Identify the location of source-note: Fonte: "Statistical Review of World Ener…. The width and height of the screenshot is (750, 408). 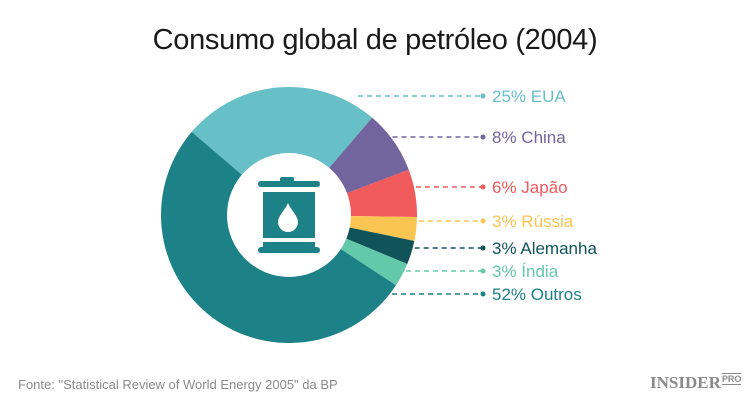
(178, 384).